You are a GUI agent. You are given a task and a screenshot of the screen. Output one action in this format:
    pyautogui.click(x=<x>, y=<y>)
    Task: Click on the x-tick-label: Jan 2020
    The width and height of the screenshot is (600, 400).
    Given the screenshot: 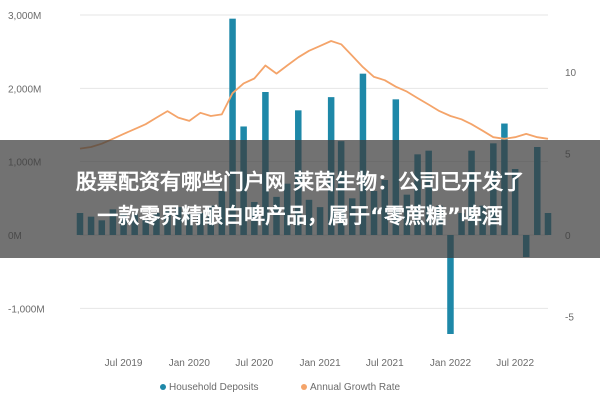 What is the action you would take?
    pyautogui.click(x=190, y=363)
    